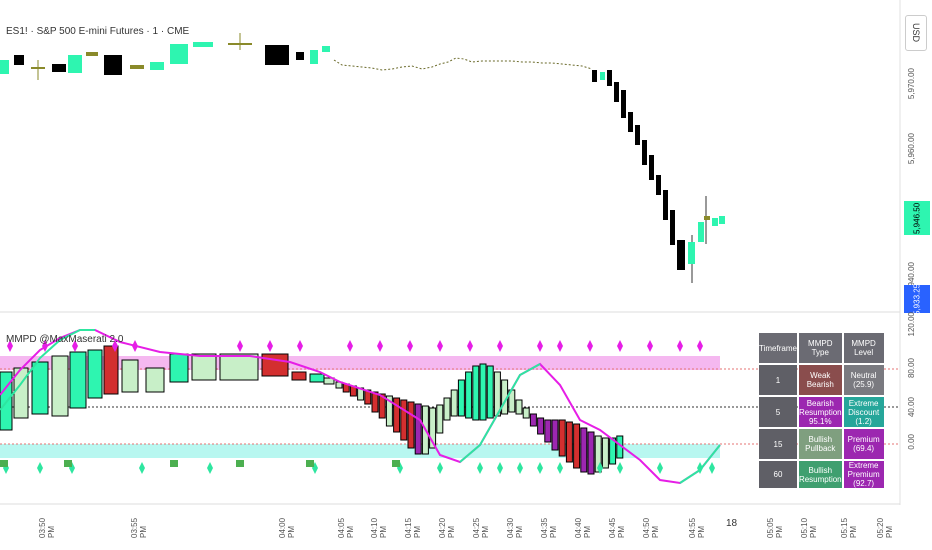  What do you see at coordinates (911, 407) in the screenshot?
I see `indicator-tick: 40.00` at bounding box center [911, 407].